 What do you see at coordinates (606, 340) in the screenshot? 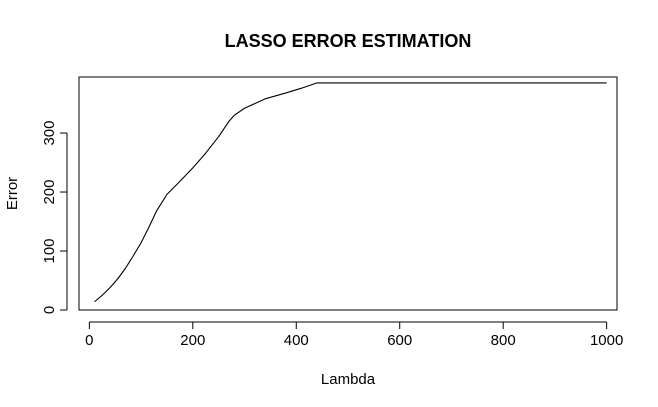
I see `x-tick-label: 1000` at bounding box center [606, 340].